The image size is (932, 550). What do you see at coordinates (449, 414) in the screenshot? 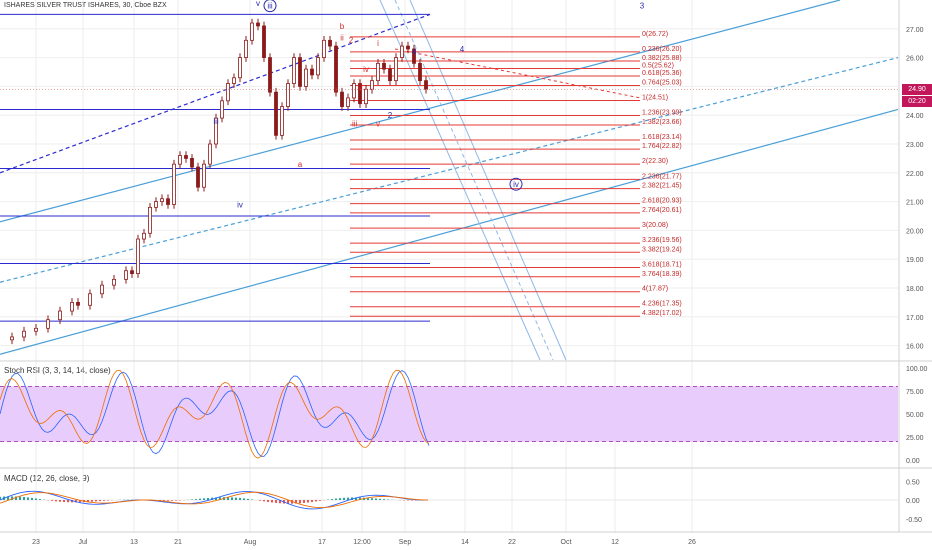
I see `stoch-band-fill` at bounding box center [449, 414].